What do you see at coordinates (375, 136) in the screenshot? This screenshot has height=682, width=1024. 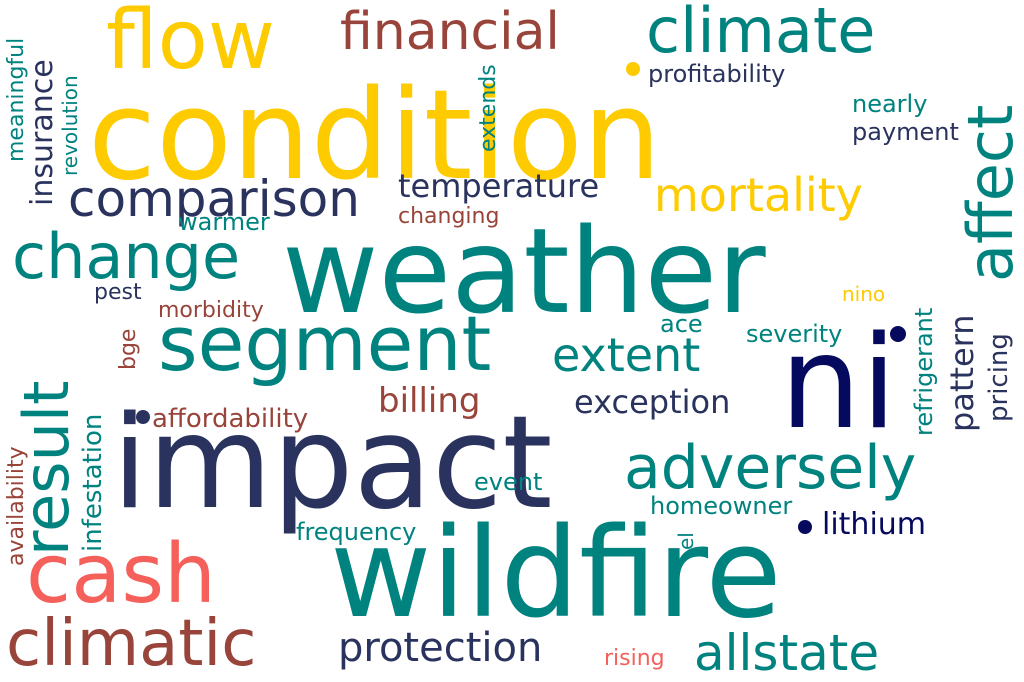 I see `word-condition: condition` at bounding box center [375, 136].